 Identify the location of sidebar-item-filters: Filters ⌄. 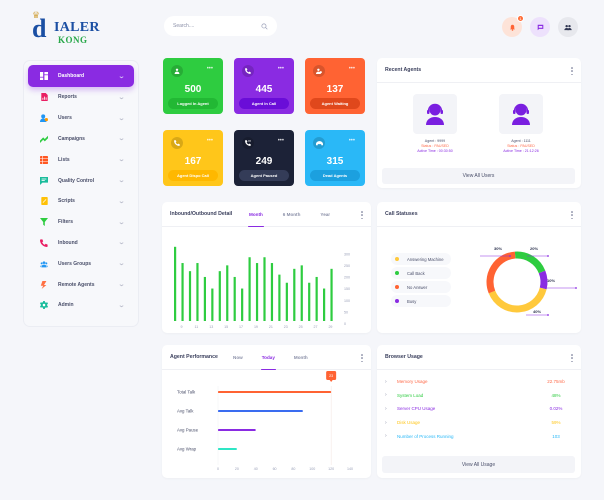
(81, 222).